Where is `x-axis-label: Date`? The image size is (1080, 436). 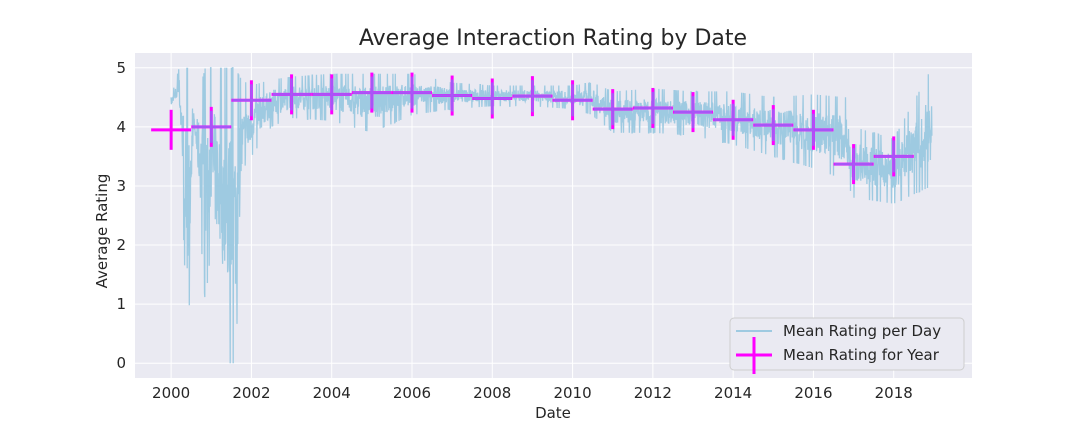 x-axis-label: Date is located at coordinates (553, 413).